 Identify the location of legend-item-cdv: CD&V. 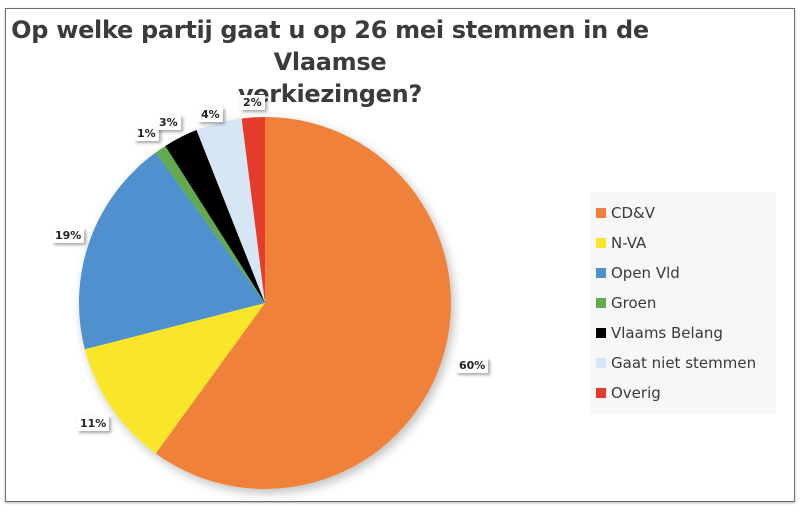
(686, 213).